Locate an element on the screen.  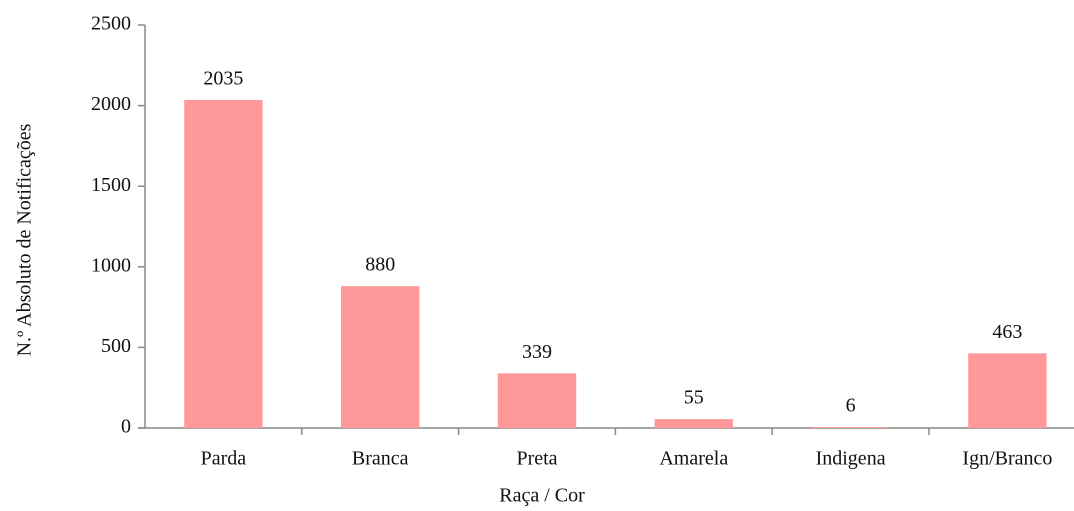
x-tick-label: Parda is located at coordinates (224, 459).